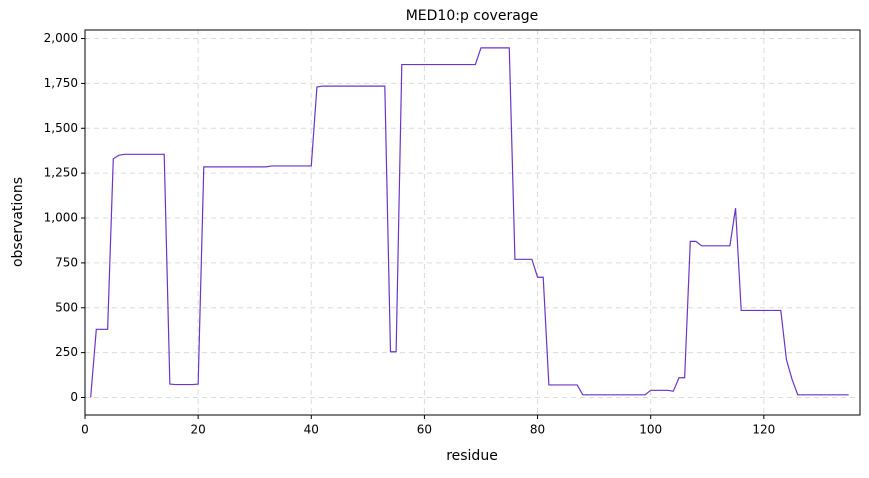 The image size is (869, 478). I want to click on x-tick-label: 0, so click(85, 430).